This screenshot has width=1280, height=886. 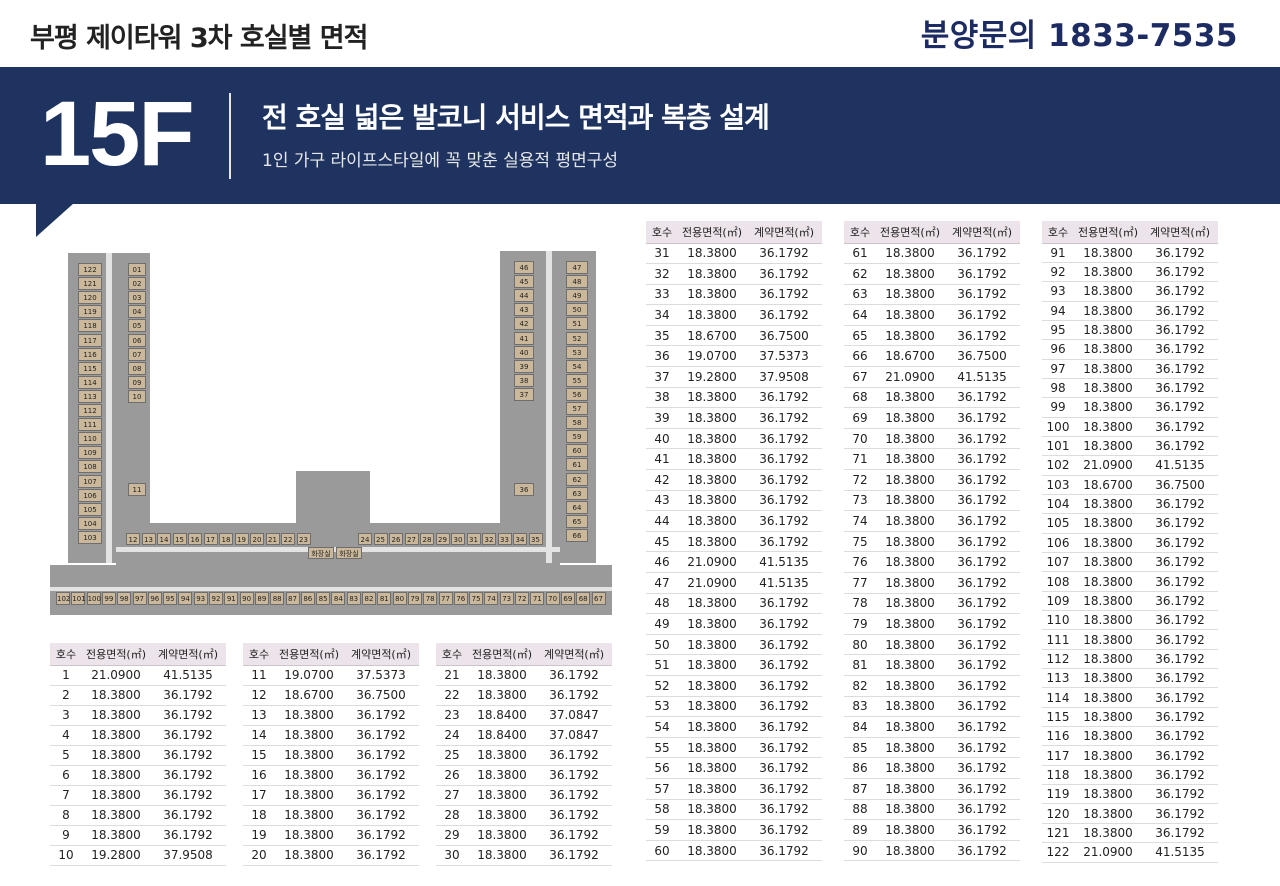 What do you see at coordinates (577, 366) in the screenshot?
I see `unit-cell: 54` at bounding box center [577, 366].